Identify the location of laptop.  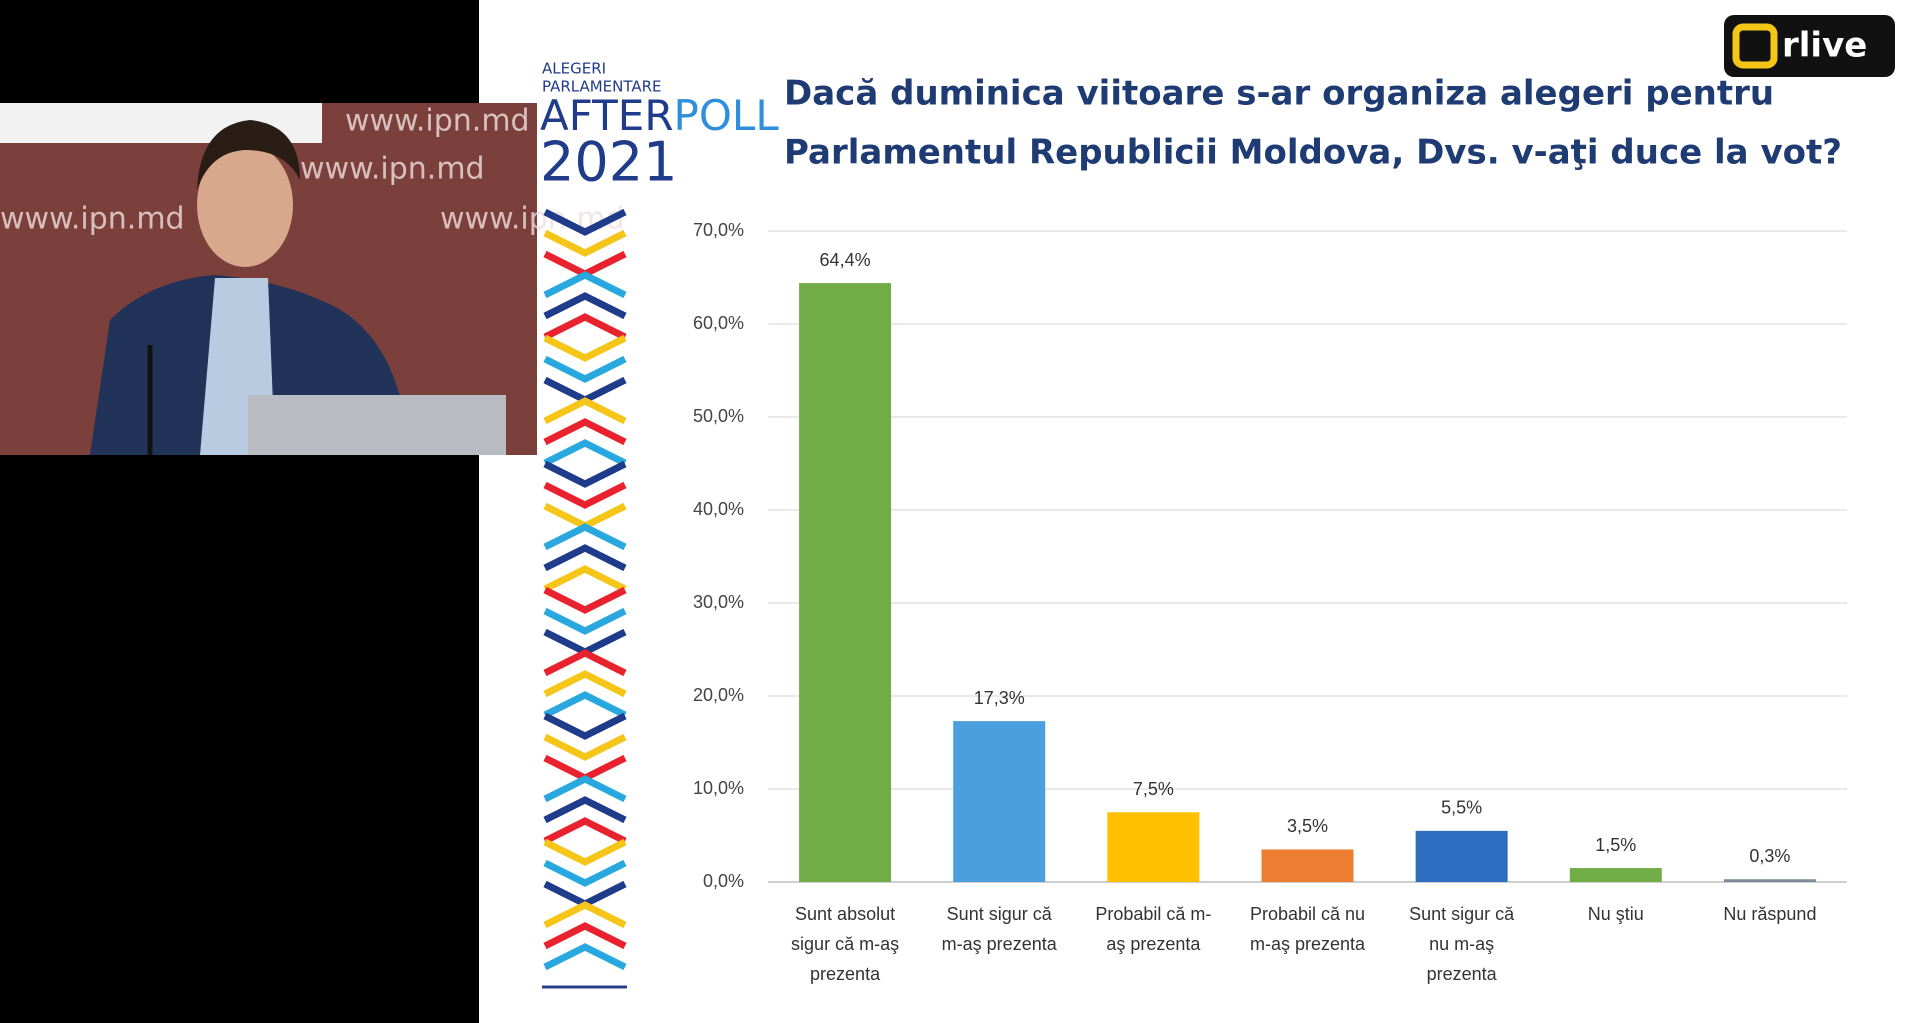
(377, 425).